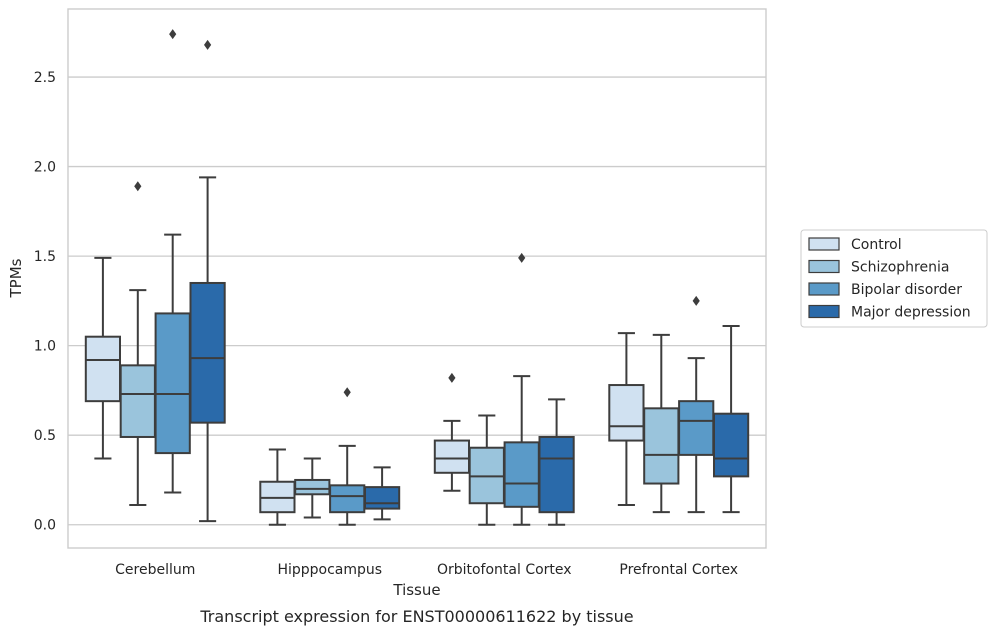 This screenshot has width=997, height=634. I want to click on x-tick-label: Hipppocampus, so click(329, 570).